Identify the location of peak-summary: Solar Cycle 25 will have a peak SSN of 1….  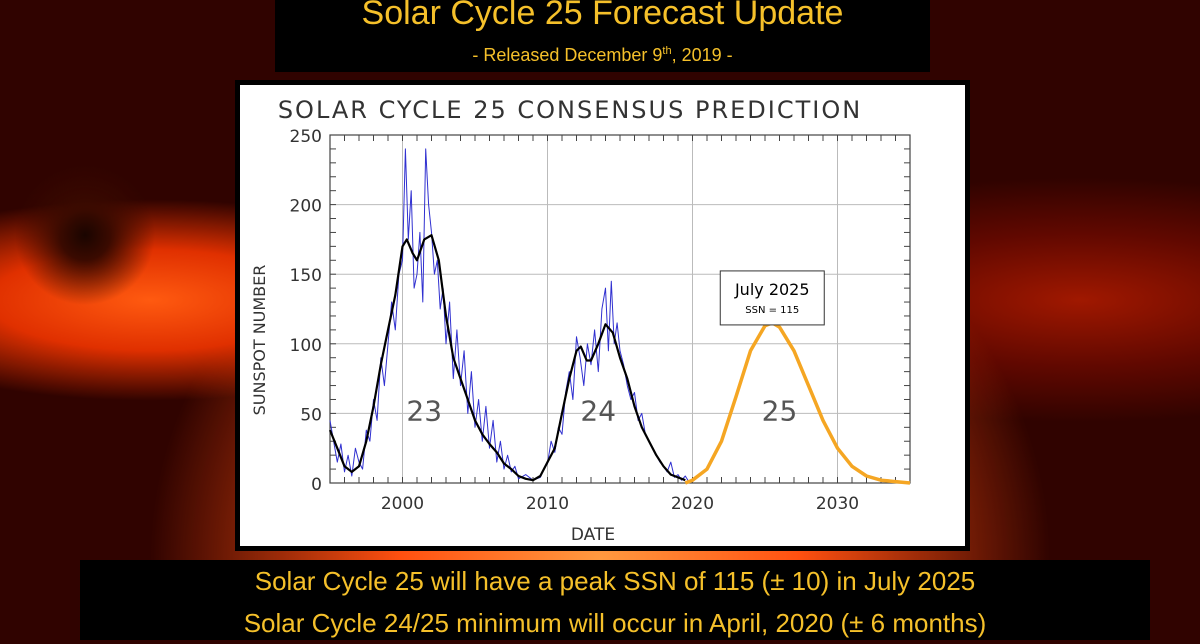
(615, 581).